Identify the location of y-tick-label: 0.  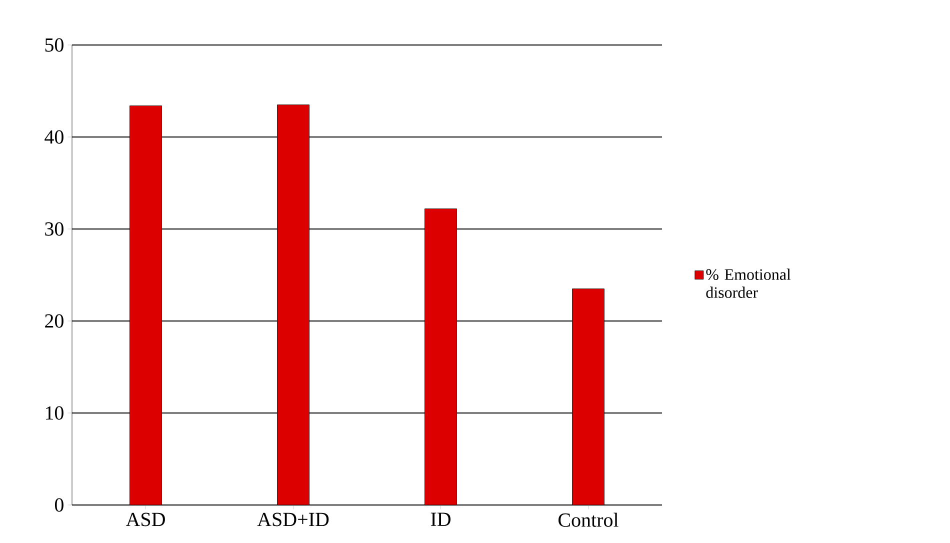
(59, 505).